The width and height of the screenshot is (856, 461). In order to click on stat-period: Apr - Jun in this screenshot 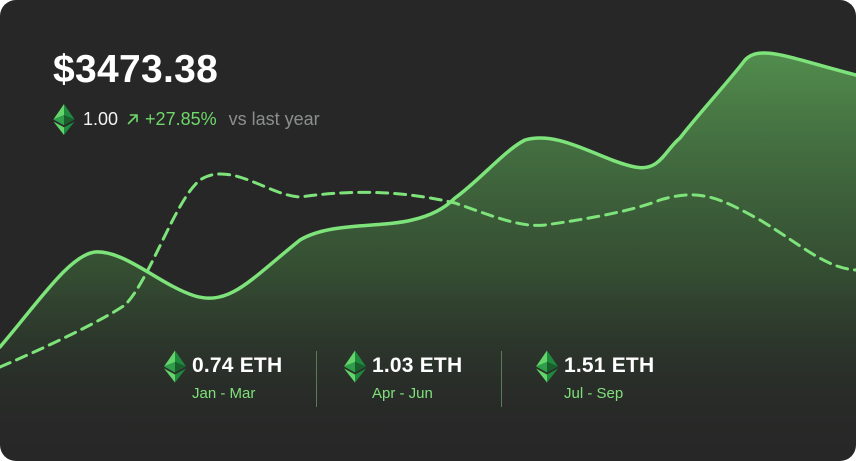, I will do `click(402, 393)`.